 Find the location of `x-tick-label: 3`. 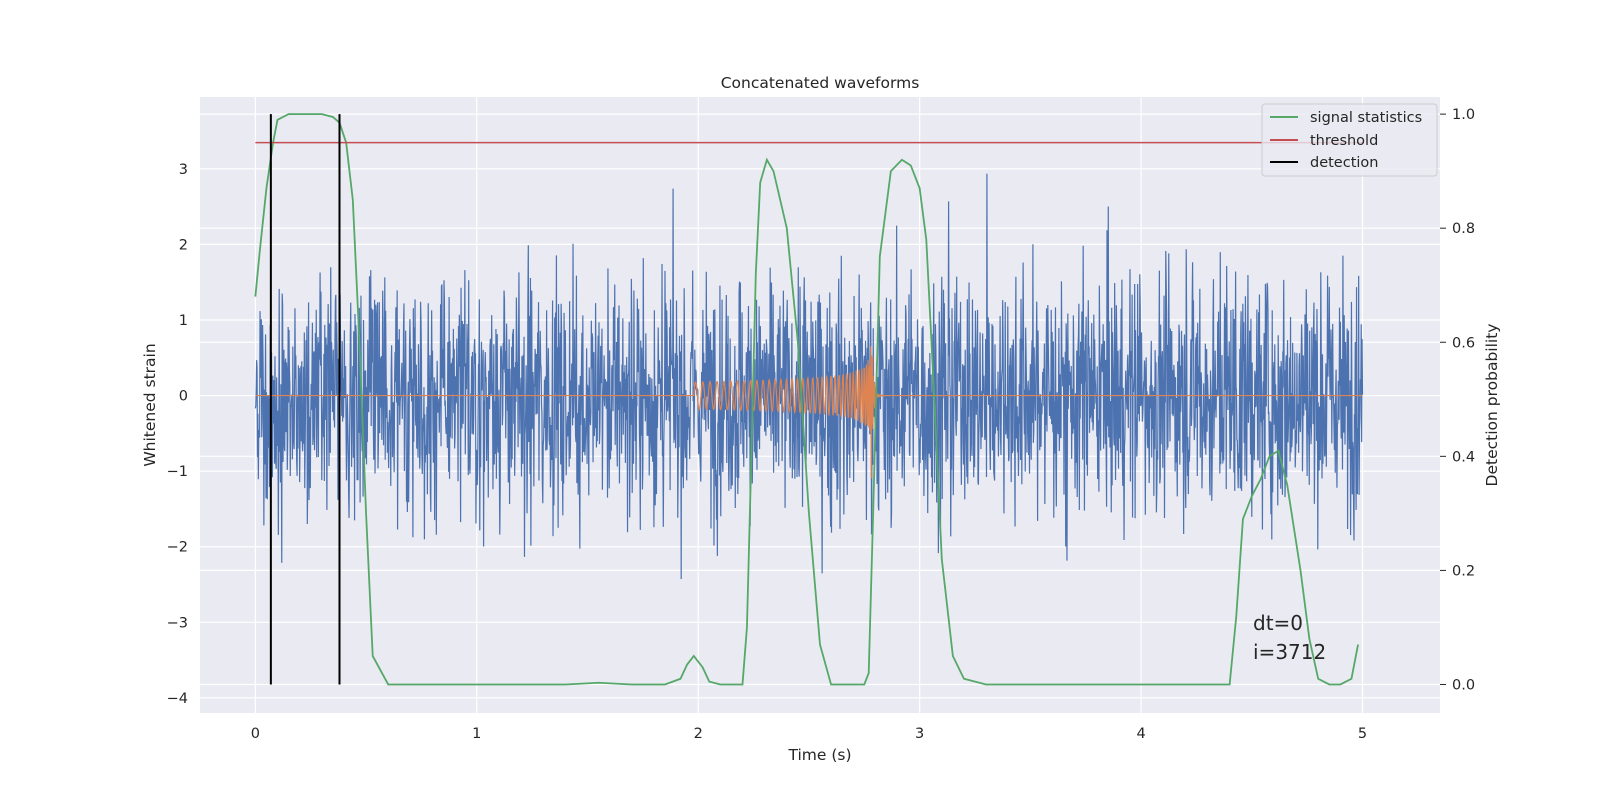

x-tick-label: 3 is located at coordinates (919, 734).